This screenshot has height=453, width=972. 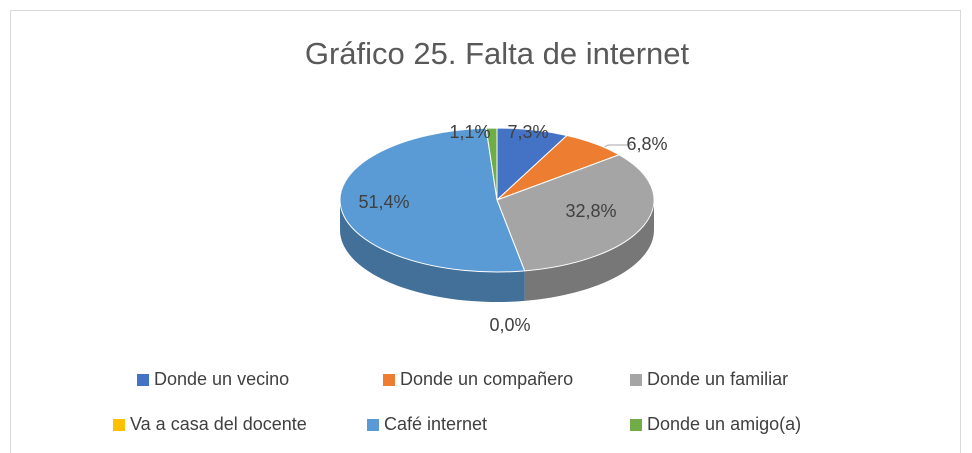 What do you see at coordinates (218, 424) in the screenshot?
I see `legend-label: Va a casa del docente` at bounding box center [218, 424].